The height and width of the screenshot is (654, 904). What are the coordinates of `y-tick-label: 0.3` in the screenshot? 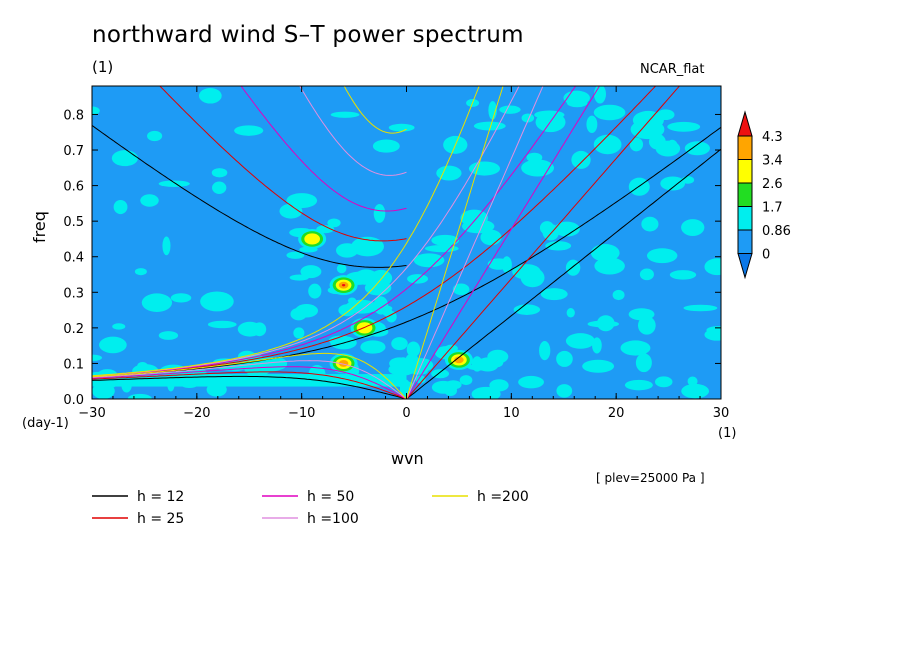 It's located at (73, 293).